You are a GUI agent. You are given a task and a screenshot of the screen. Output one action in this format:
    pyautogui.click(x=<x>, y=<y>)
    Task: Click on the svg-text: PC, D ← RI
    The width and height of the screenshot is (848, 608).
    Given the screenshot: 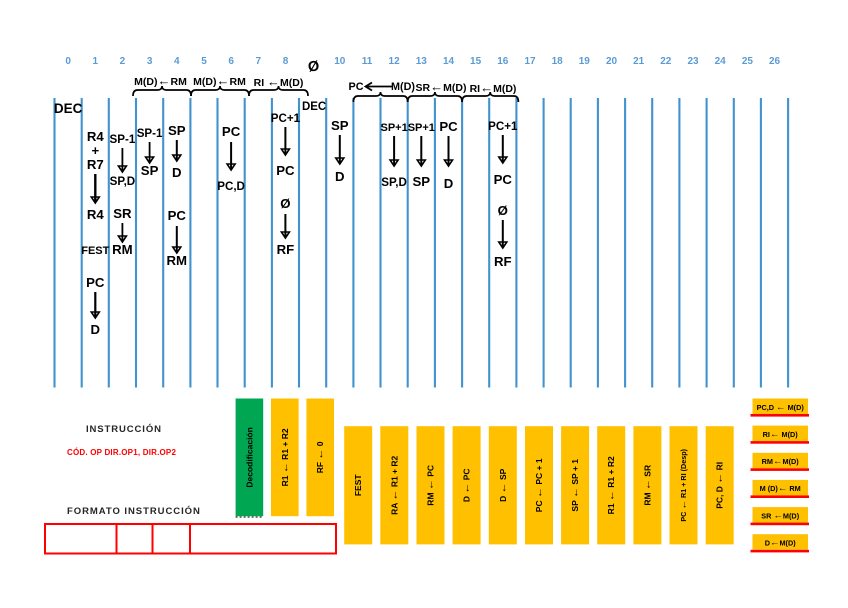 What is the action you would take?
    pyautogui.click(x=720, y=485)
    